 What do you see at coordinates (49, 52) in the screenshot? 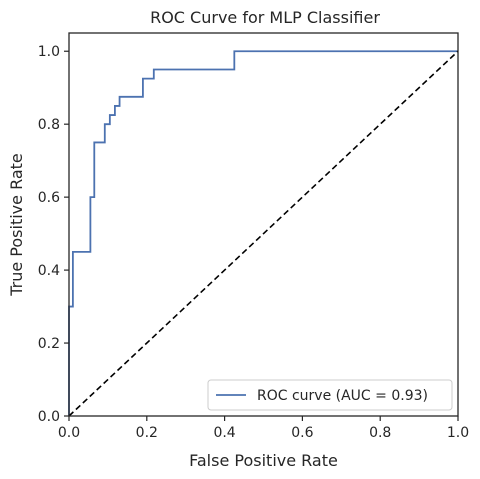
I see `y-tick-label: 1.0` at bounding box center [49, 52].